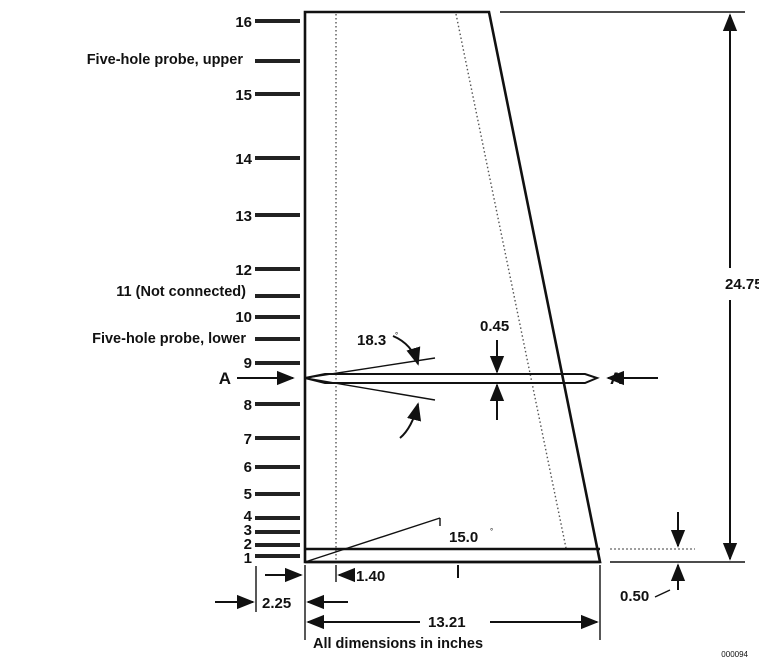  What do you see at coordinates (370, 389) in the screenshot?
I see `wedge-line-lower` at bounding box center [370, 389].